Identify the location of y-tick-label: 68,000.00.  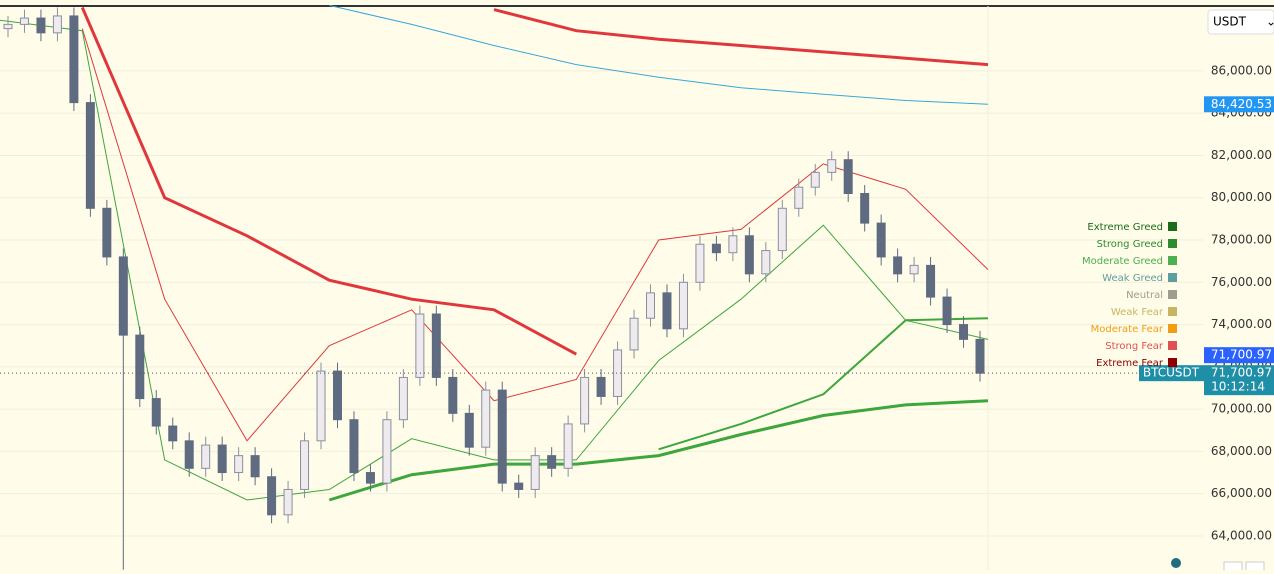
(1241, 451).